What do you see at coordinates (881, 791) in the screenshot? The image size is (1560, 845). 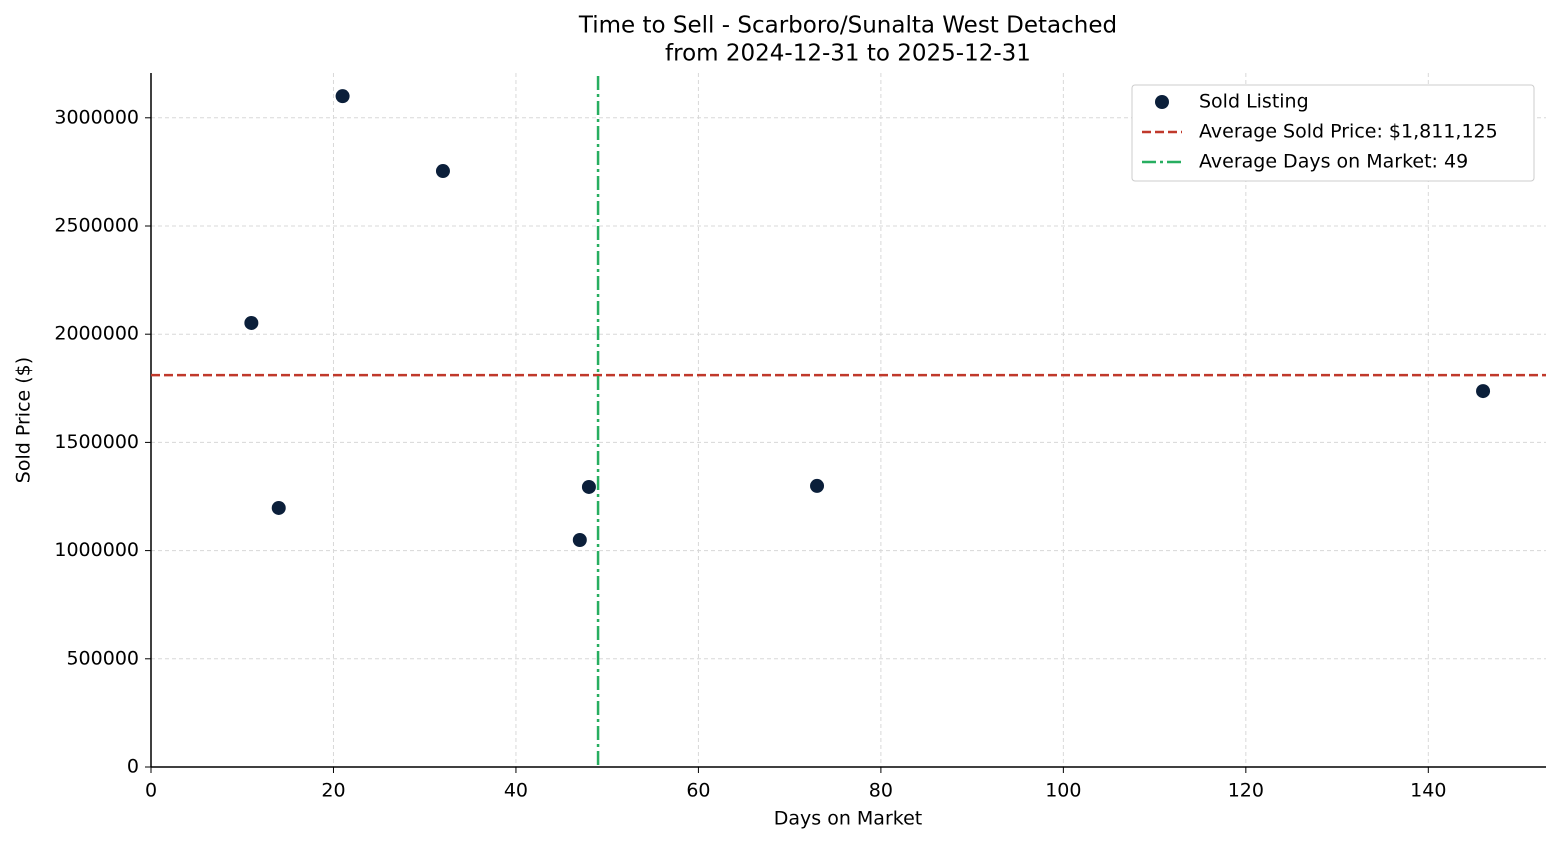 I see `x-tick-label: 80` at bounding box center [881, 791].